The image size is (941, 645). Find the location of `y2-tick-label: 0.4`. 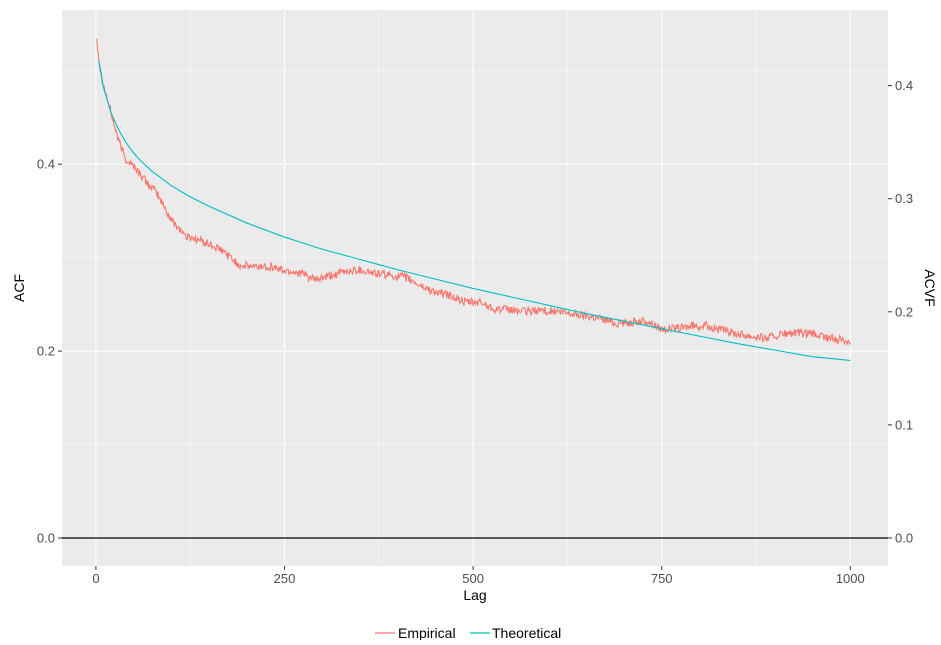

y2-tick-label: 0.4 is located at coordinates (904, 85).